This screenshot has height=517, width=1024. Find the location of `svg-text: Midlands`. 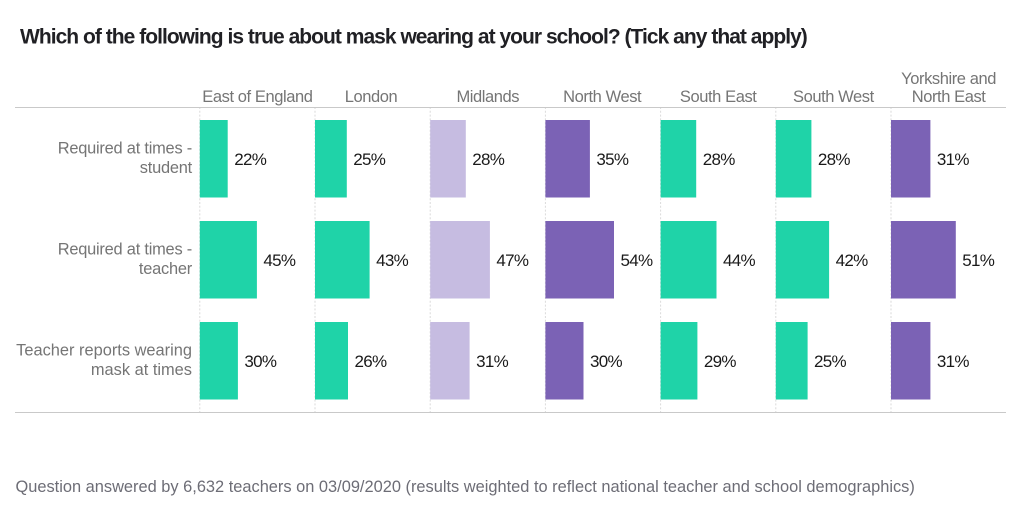

svg-text: Midlands is located at coordinates (487, 97).